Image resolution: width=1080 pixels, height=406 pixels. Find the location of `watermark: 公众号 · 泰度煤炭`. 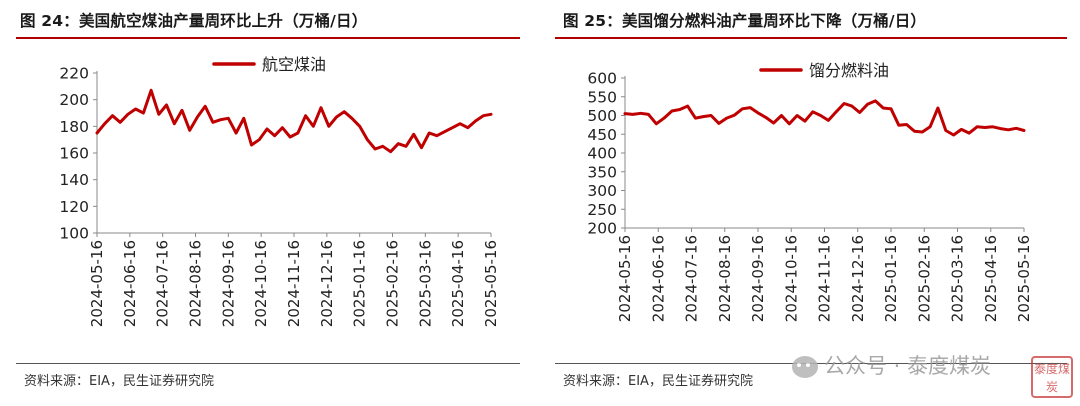

watermark: 公众号 · 泰度煤炭 is located at coordinates (891, 365).